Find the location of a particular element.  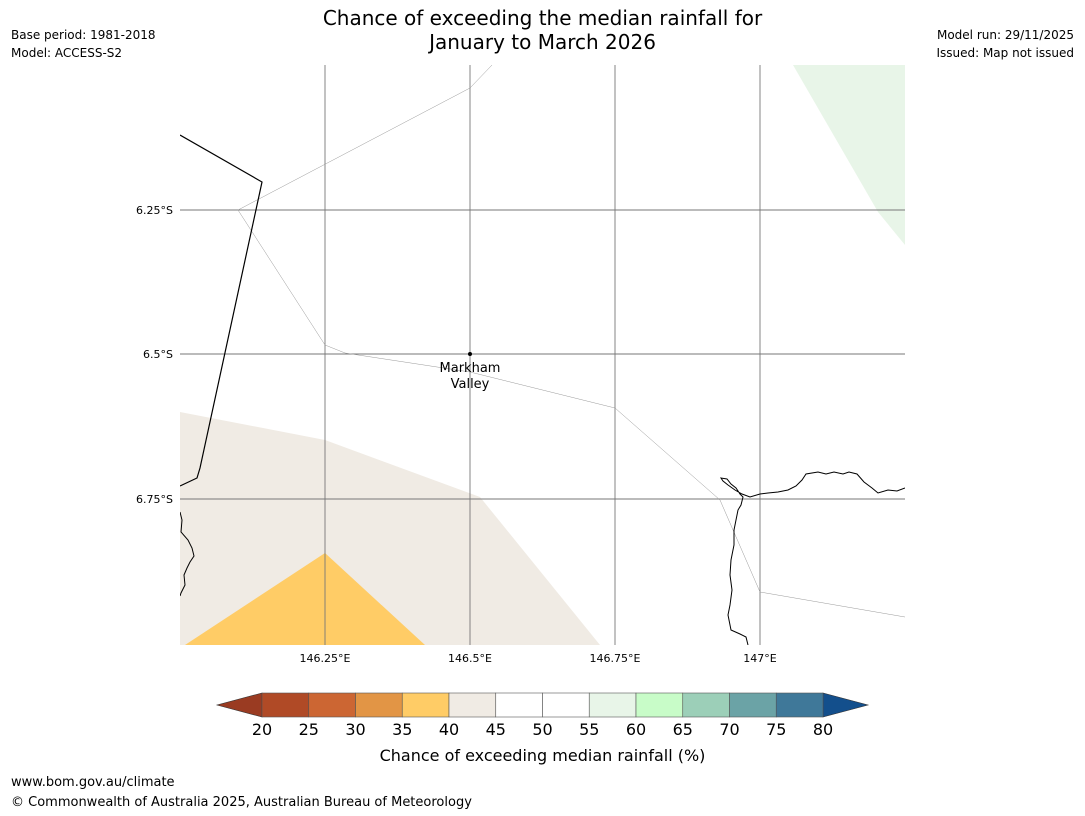

coastline-west is located at coordinates (187, 554).